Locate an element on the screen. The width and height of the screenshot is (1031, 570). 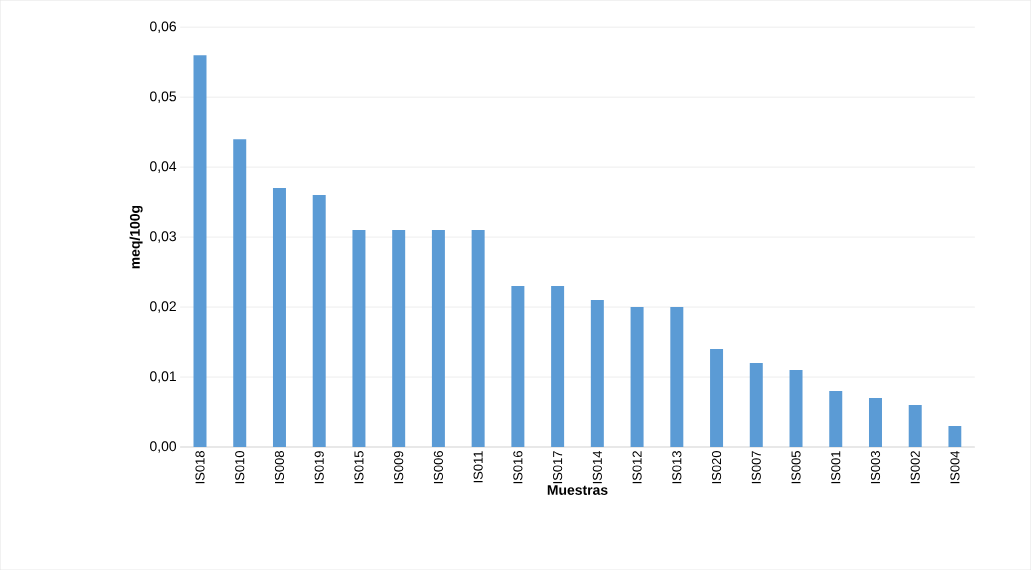
x-tick-label: IS012 is located at coordinates (637, 467).